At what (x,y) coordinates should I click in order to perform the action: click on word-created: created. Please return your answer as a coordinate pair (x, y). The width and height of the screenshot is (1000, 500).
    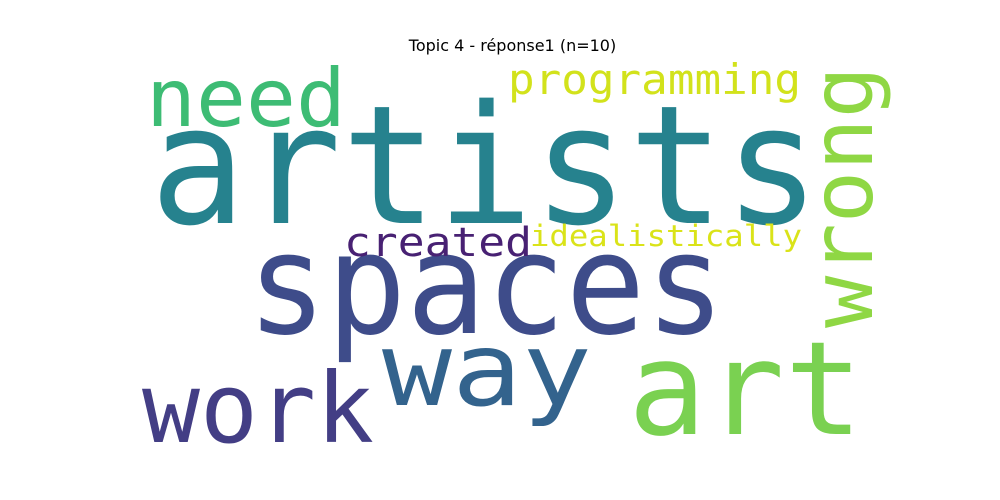
    Looking at the image, I should click on (438, 243).